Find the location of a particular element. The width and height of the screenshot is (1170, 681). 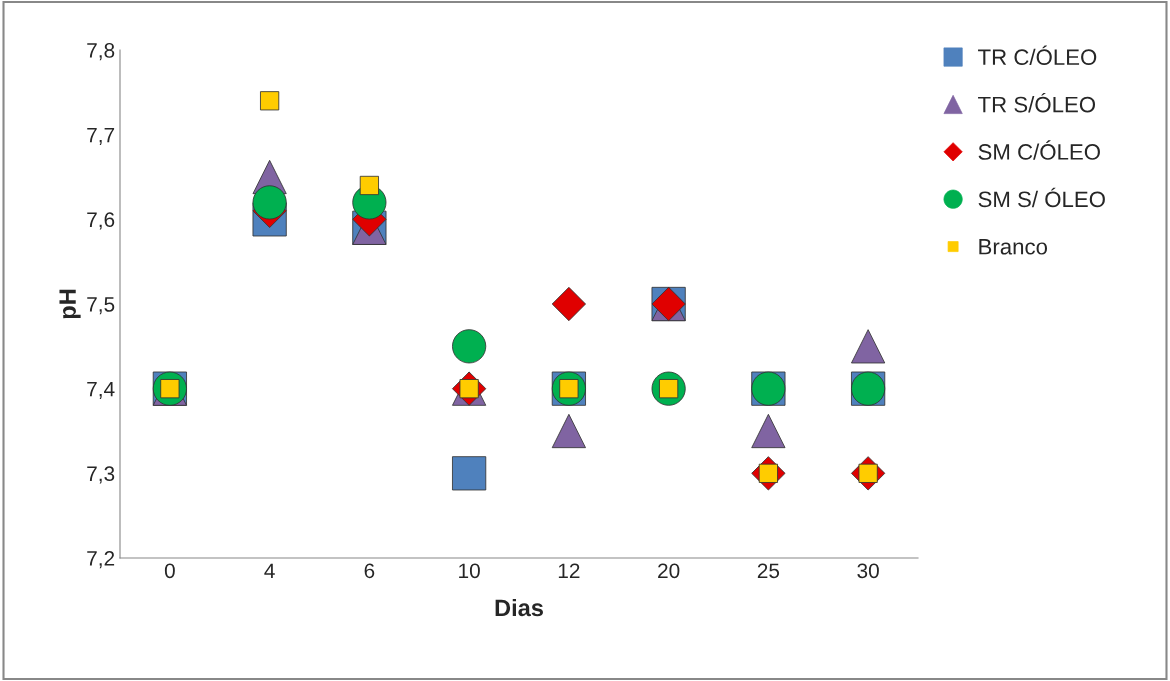

y-tick-label: 7,8 is located at coordinates (101, 52).